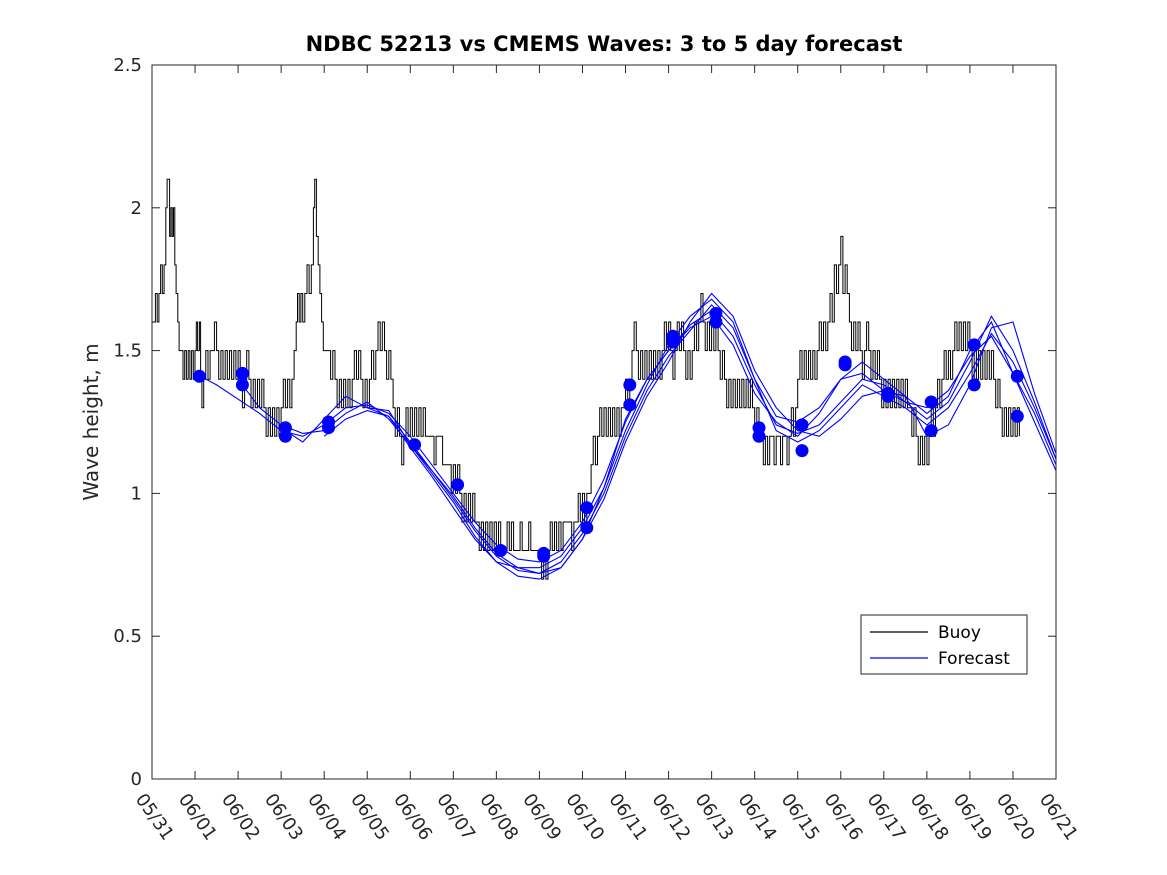  What do you see at coordinates (127, 351) in the screenshot?
I see `y-tick-label: 1.5` at bounding box center [127, 351].